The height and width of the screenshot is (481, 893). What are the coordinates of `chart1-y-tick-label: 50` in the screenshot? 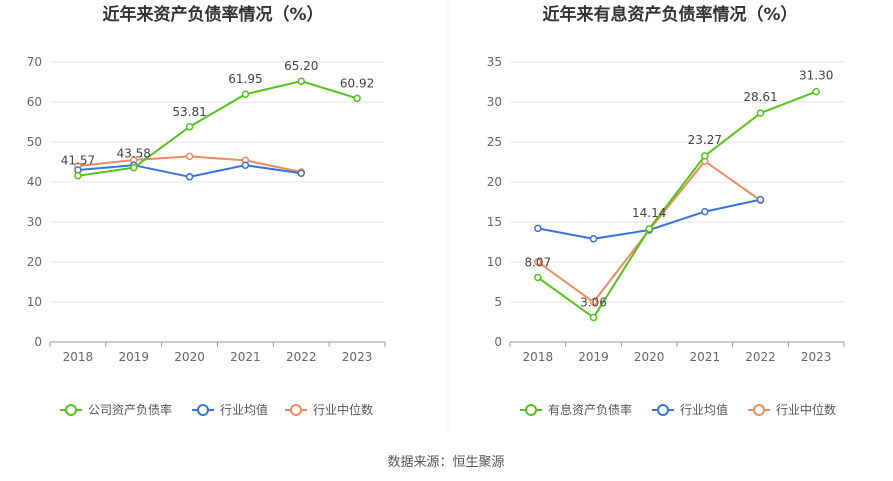 It's located at (34, 142).